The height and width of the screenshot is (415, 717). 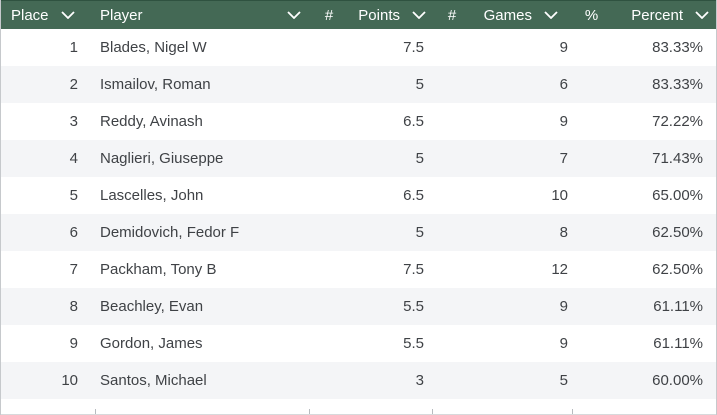 I want to click on percent-cell: 60.00%, so click(x=677, y=380).